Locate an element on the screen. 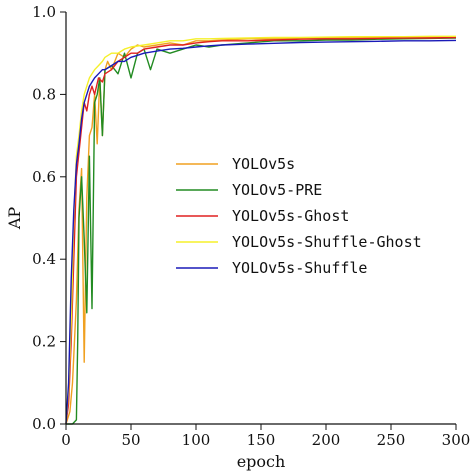 This screenshot has width=474, height=476. y-tick-label: 0.6 is located at coordinates (44, 177).